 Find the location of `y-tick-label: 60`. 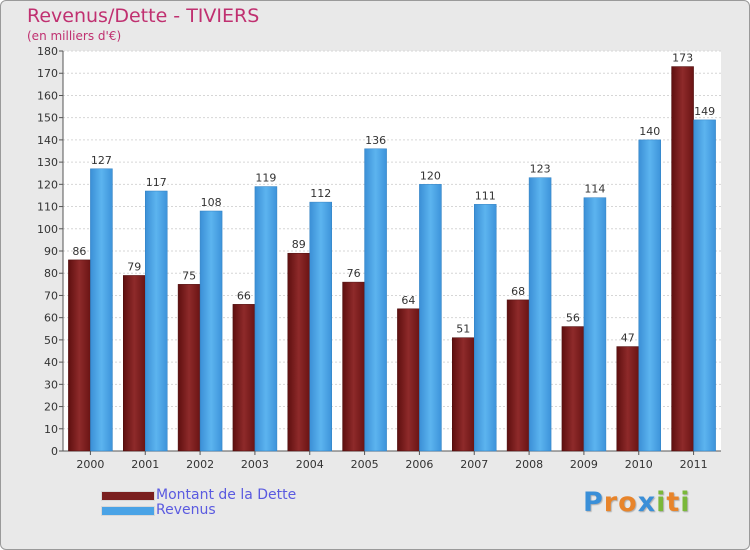

y-tick-label: 60 is located at coordinates (51, 318).